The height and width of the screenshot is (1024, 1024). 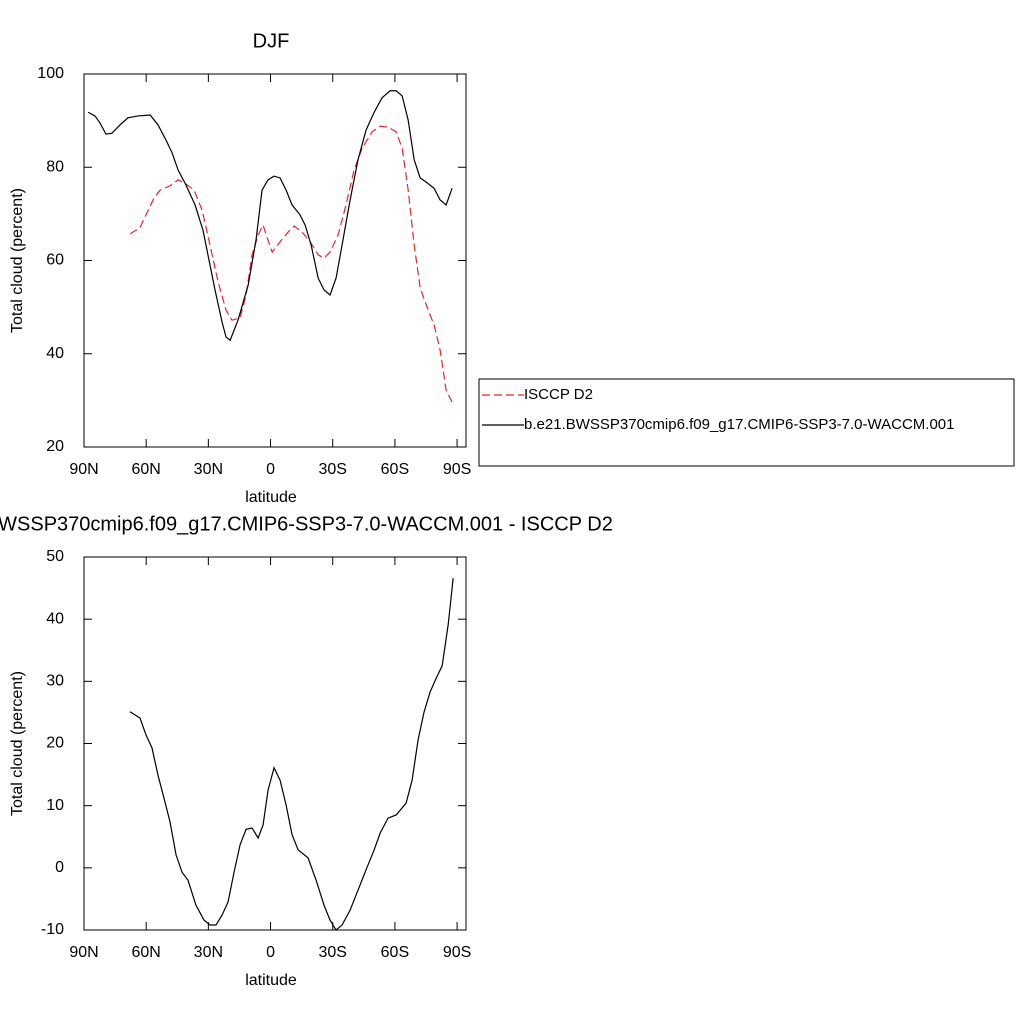 I want to click on y-tick-label: 50, so click(x=55, y=556).